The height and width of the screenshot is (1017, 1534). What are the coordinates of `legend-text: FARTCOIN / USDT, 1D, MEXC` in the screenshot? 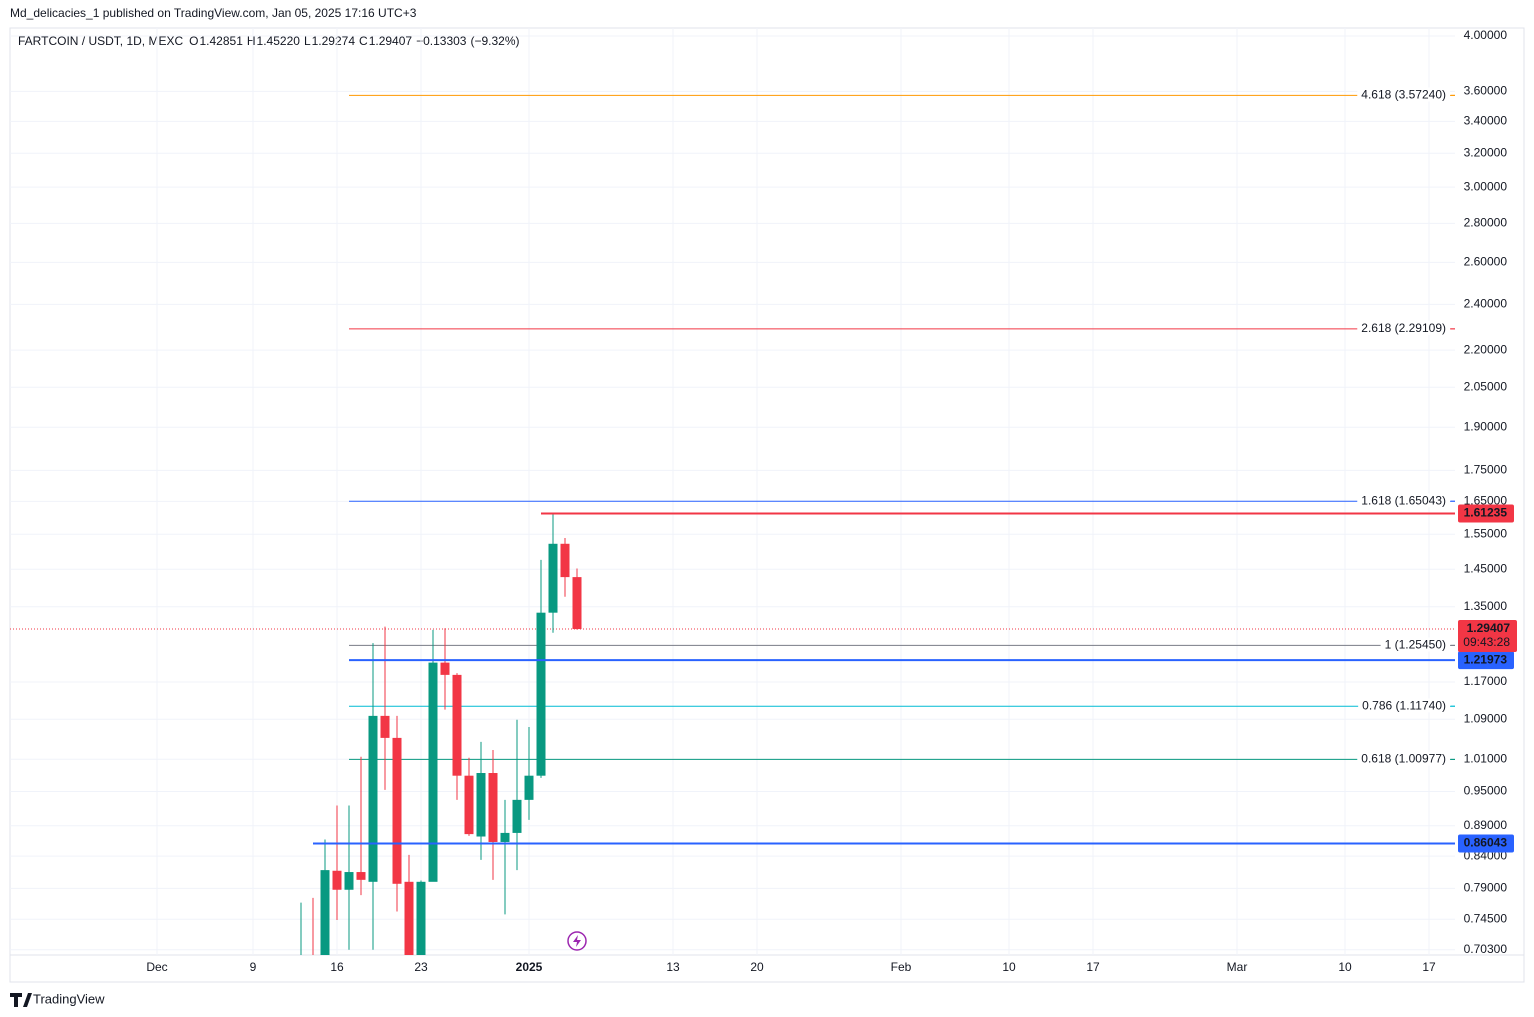 It's located at (100, 41).